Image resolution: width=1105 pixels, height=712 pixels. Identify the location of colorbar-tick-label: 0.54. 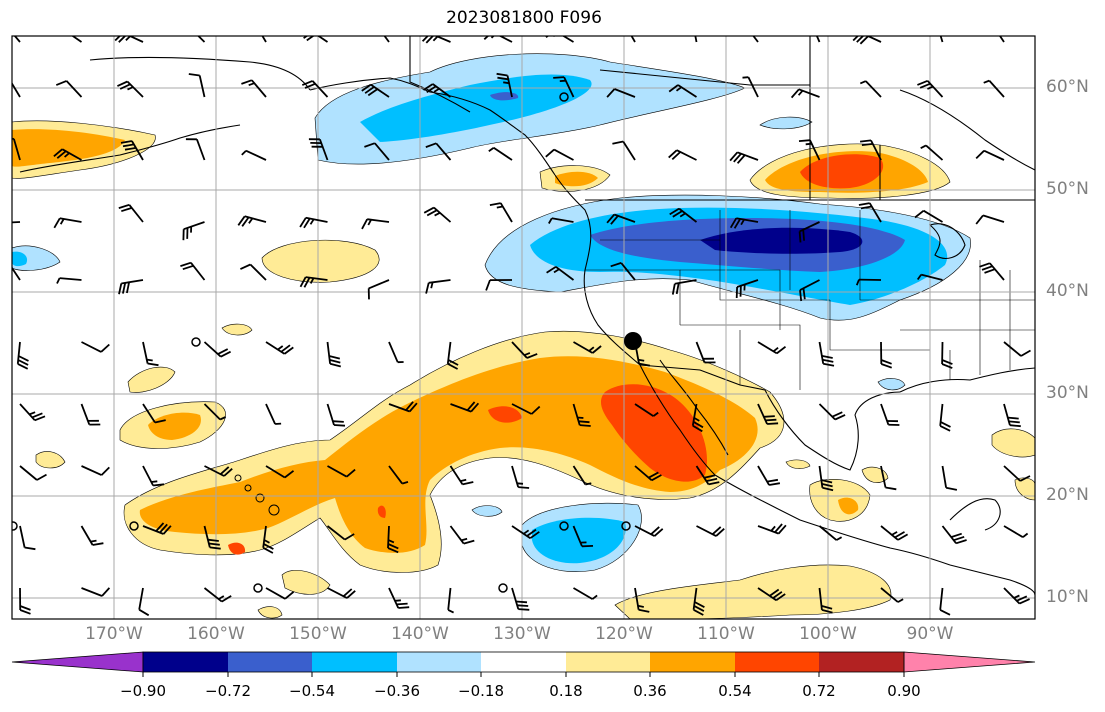
(735, 691).